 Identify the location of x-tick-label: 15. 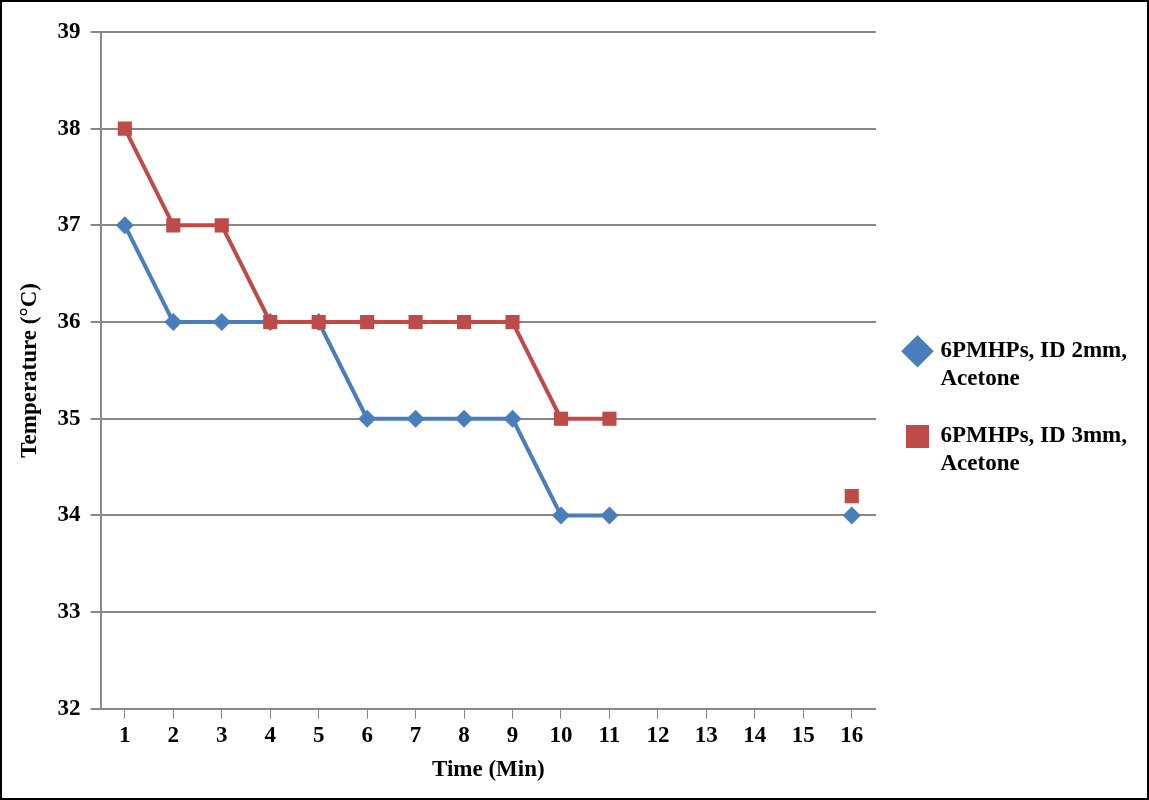
(803, 734).